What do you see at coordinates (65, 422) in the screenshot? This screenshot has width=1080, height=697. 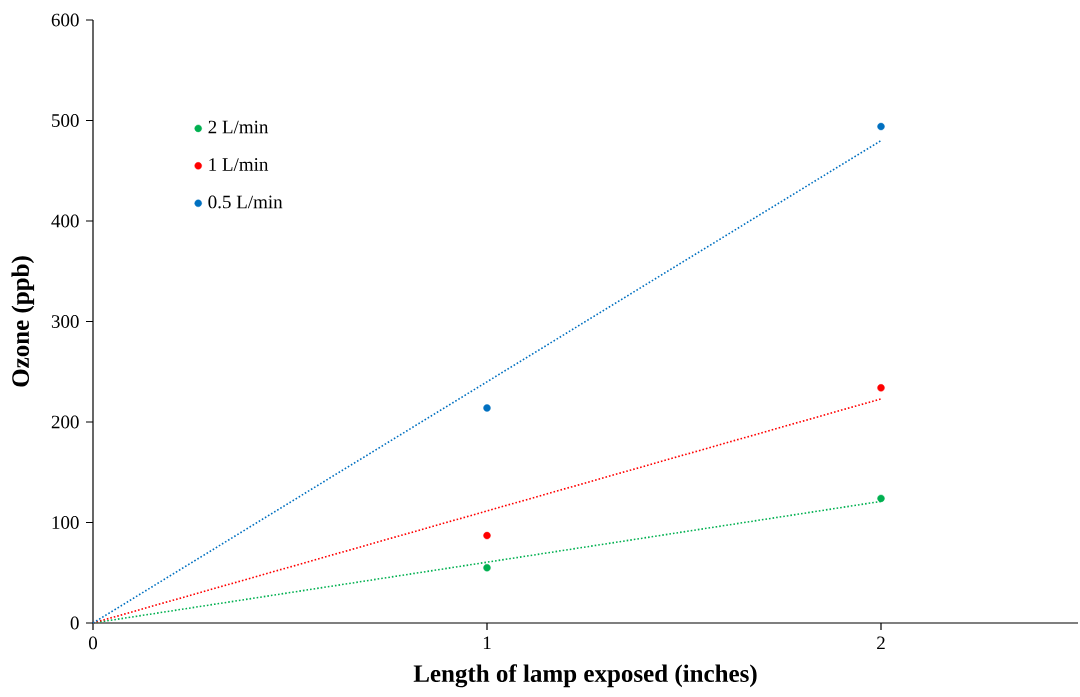 I see `y-tick-label: 200` at bounding box center [65, 422].